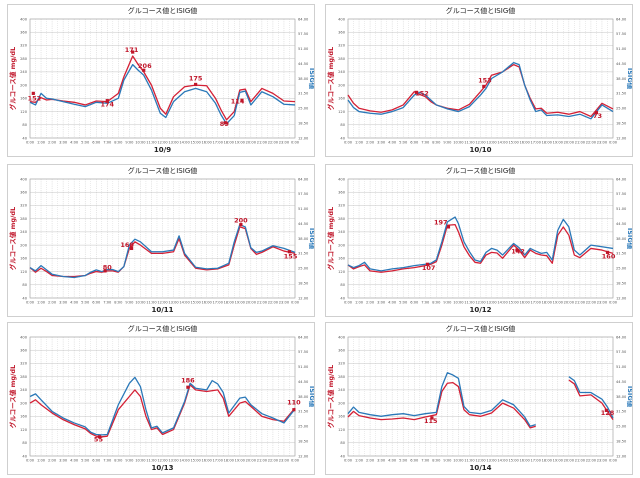 The width and height of the screenshot is (640, 478). What do you see at coordinates (303, 209) in the screenshot?
I see `y2-tick-label: 51.00` at bounding box center [303, 209].